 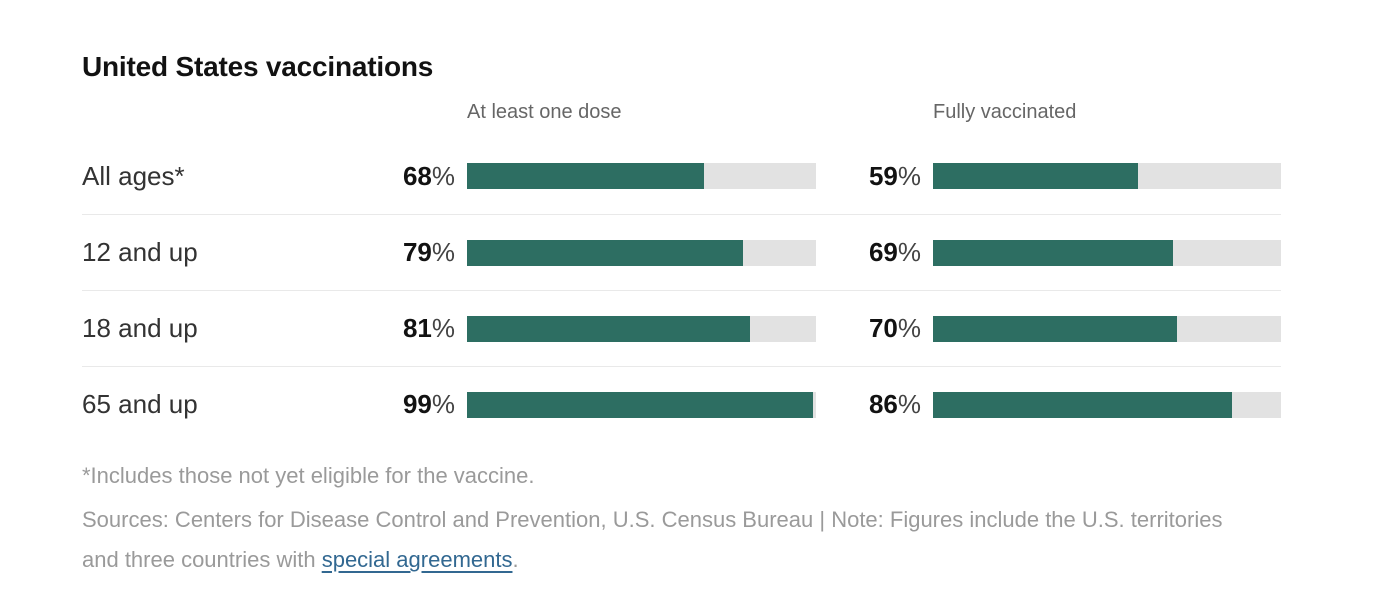 I want to click on one-dose-value: 79%, so click(x=428, y=252).